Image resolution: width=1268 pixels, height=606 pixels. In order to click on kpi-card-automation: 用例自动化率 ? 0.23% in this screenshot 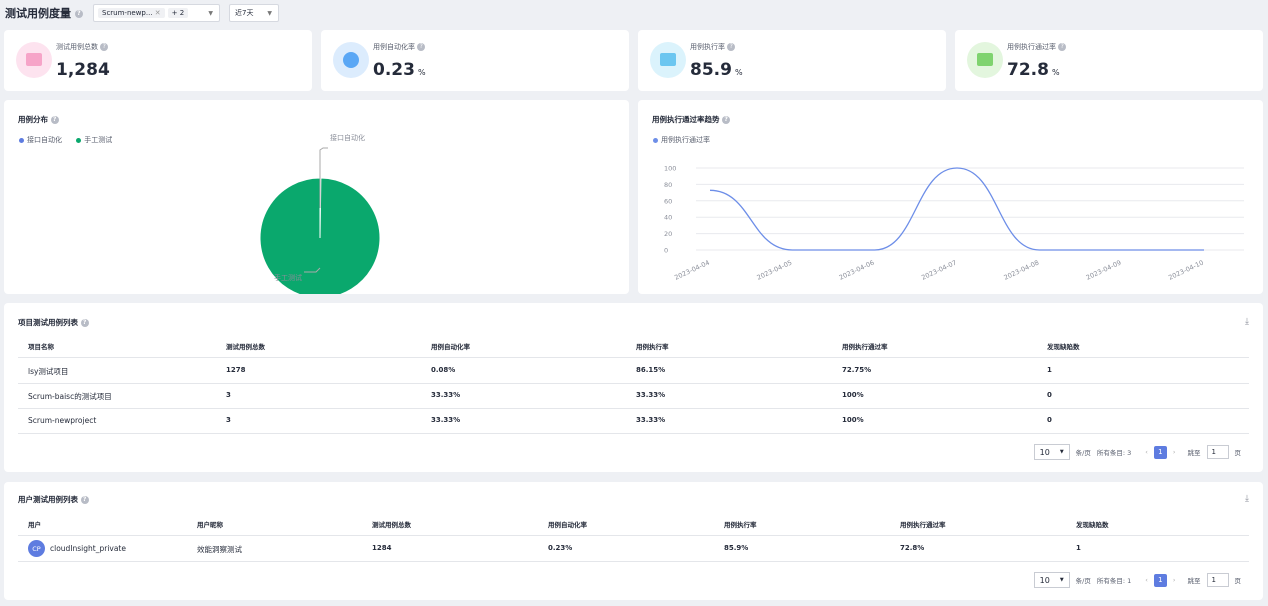, I will do `click(475, 60)`.